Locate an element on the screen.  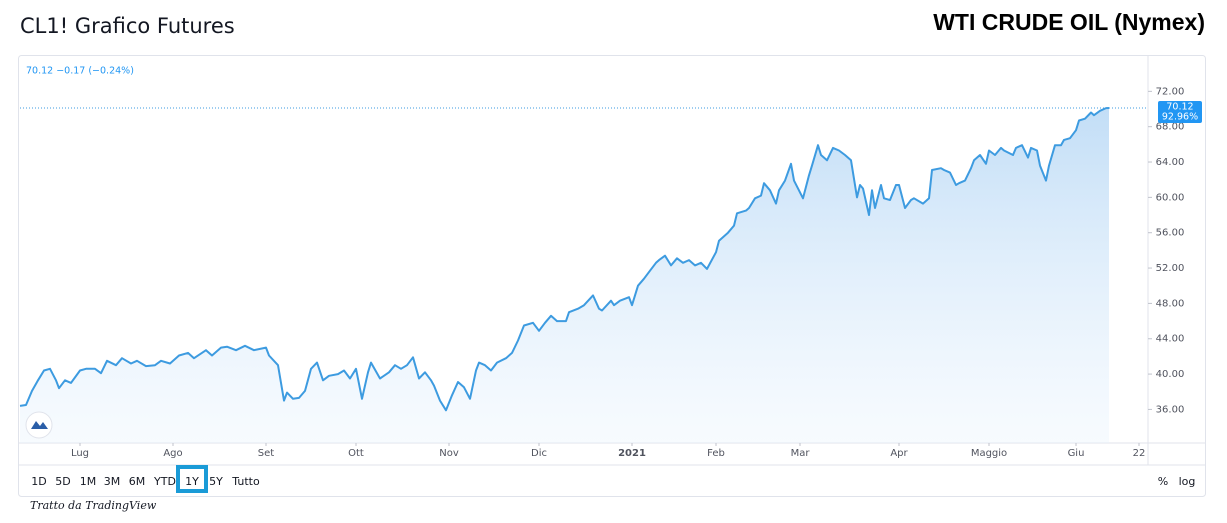
last-price-label: 70.12 is located at coordinates (1179, 106).